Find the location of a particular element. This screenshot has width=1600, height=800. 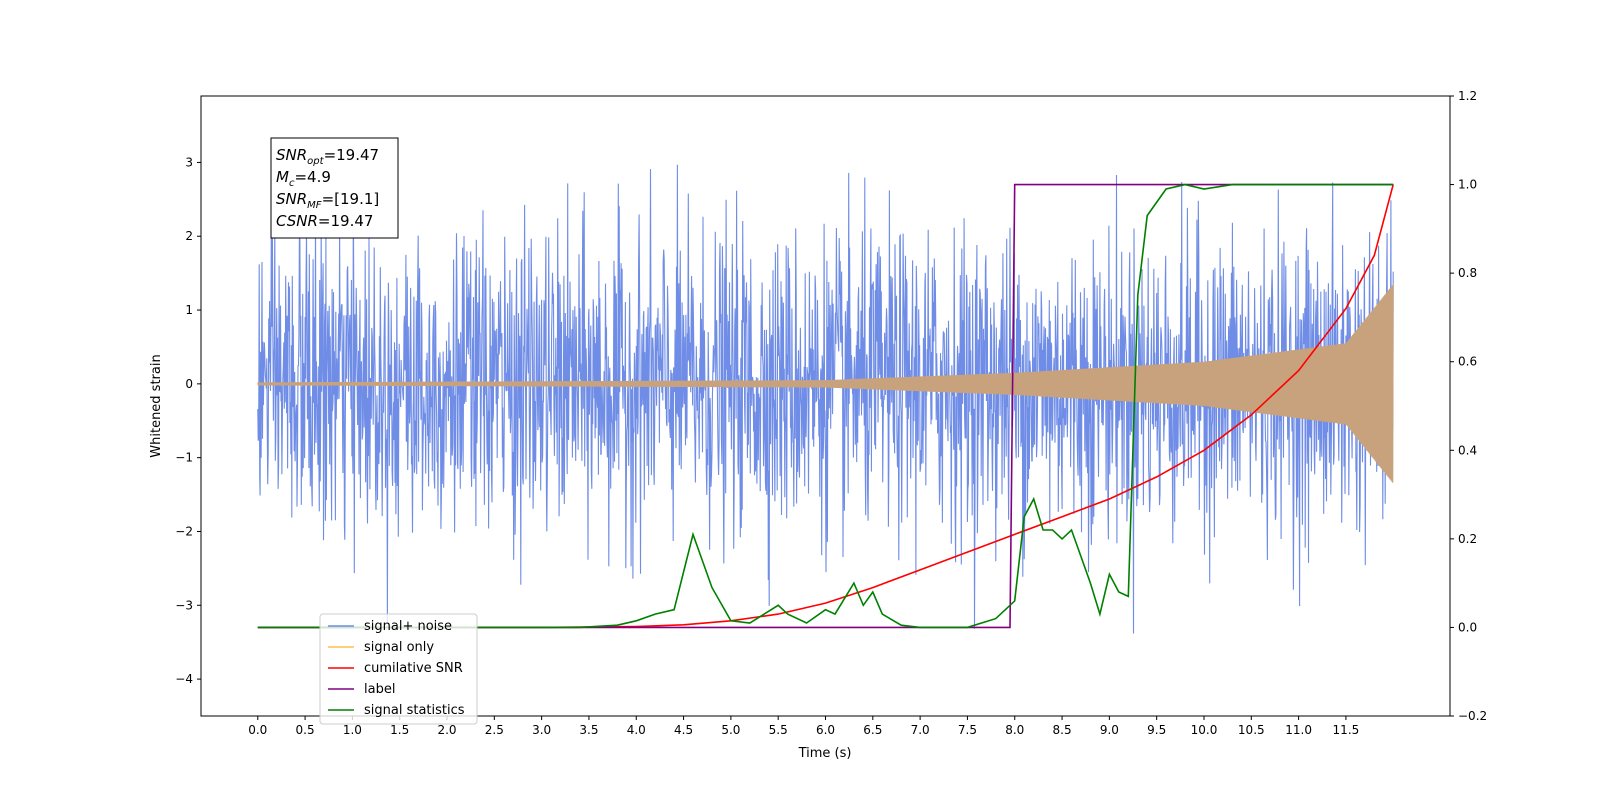

y2-tick-label: 0.4 is located at coordinates (1467, 450).